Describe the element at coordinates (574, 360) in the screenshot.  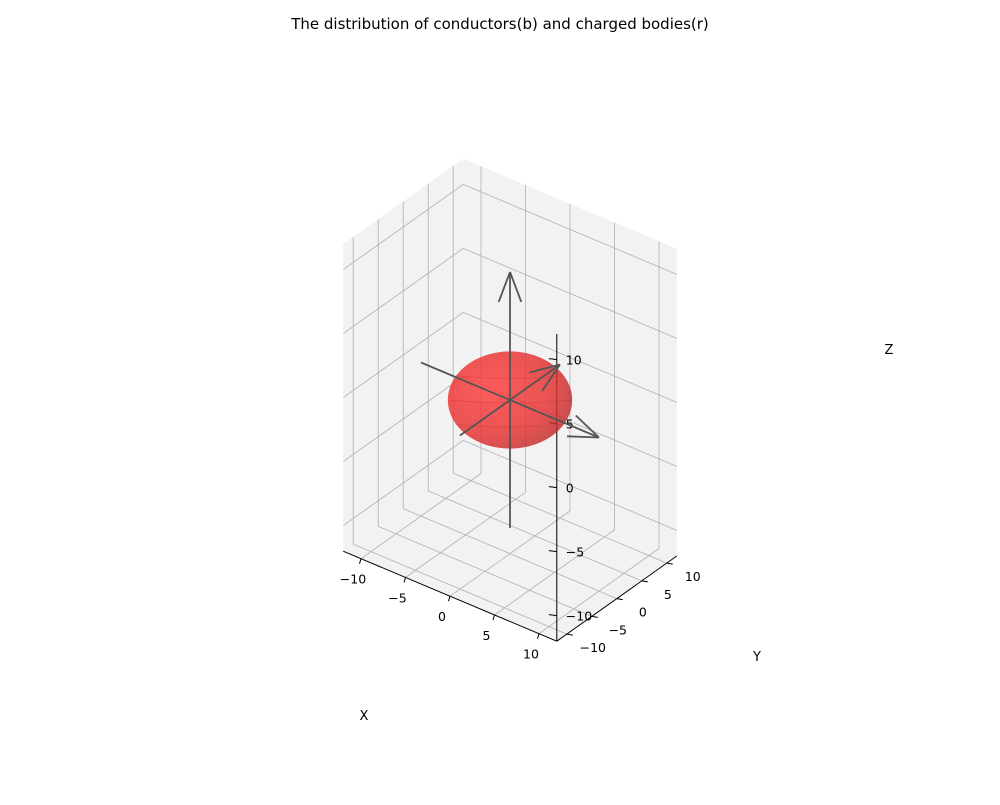
I see `z-tick-label: 10` at that location.